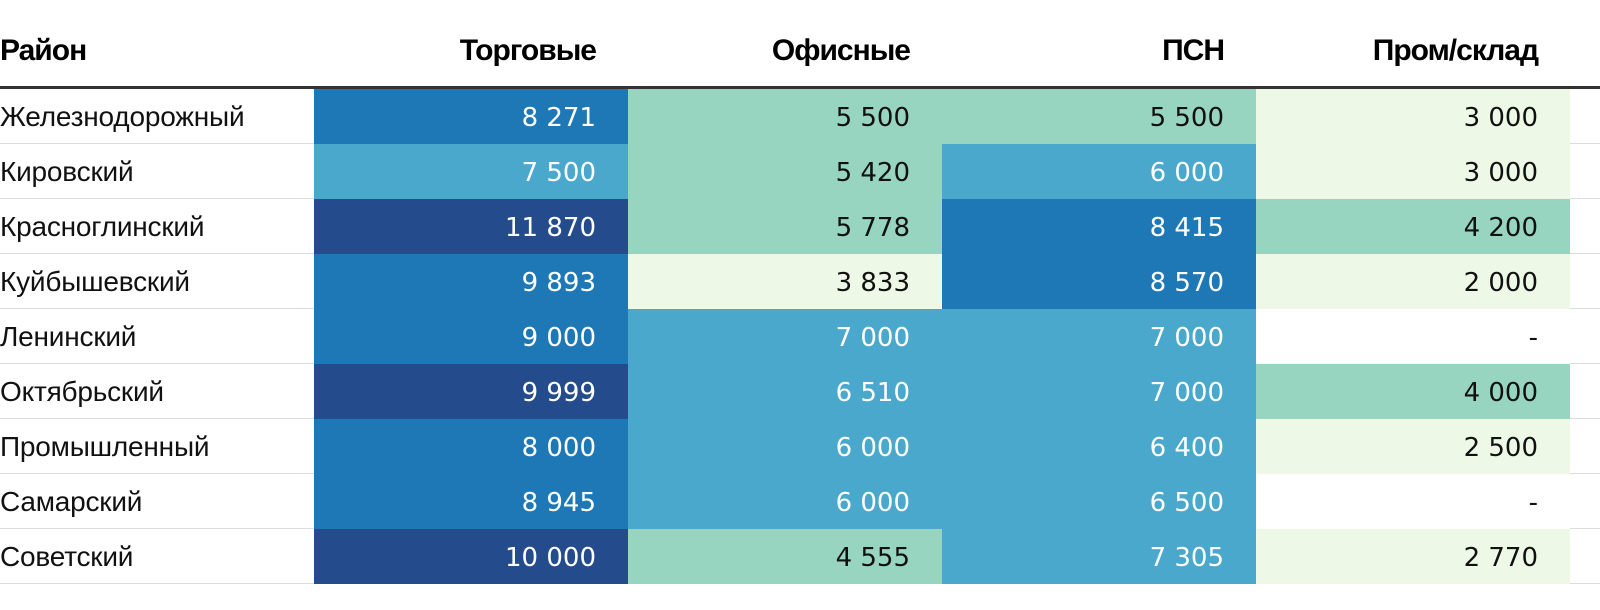 This screenshot has width=1600, height=610. I want to click on table-row: Красноглинский 11 870 5 778 8 415 4 200, so click(800, 226).